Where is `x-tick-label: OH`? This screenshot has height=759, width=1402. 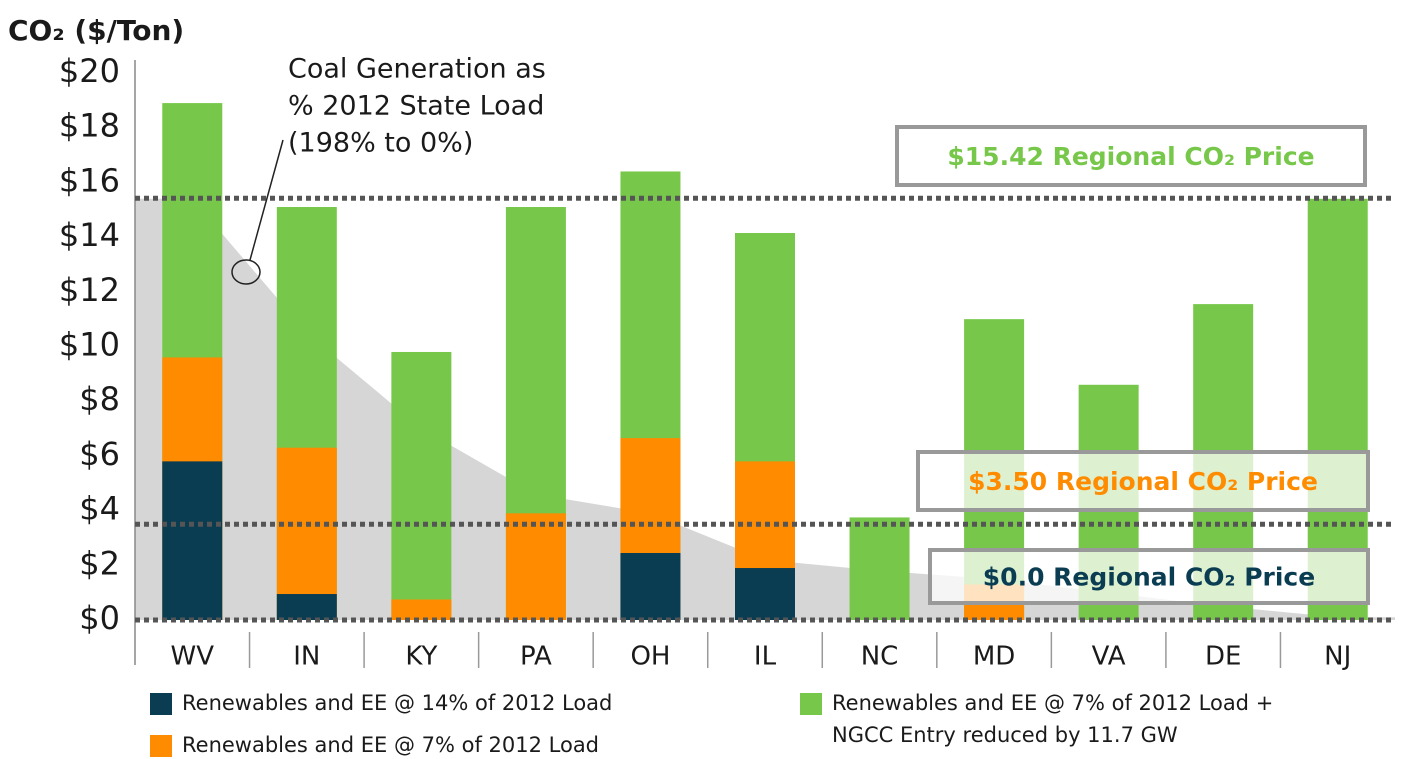
x-tick-label: OH is located at coordinates (650, 657).